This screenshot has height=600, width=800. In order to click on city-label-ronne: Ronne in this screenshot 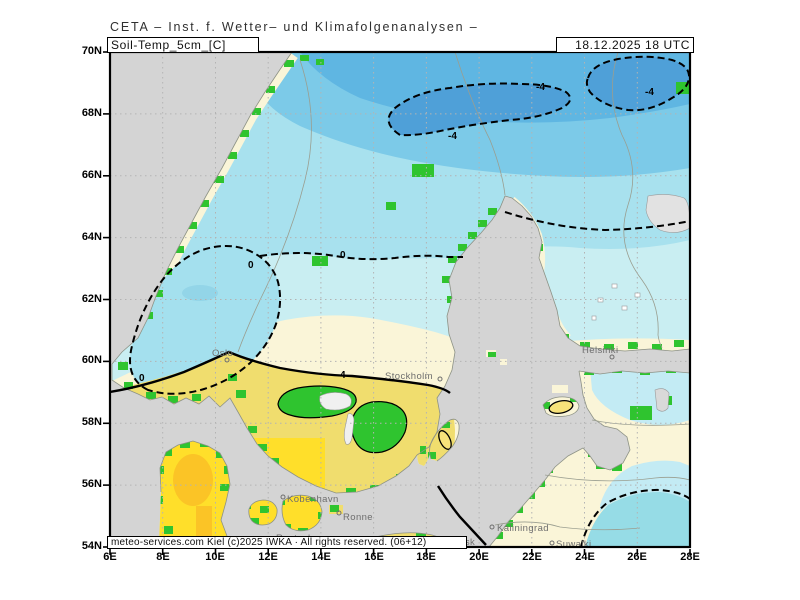, I will do `click(358, 517)`.